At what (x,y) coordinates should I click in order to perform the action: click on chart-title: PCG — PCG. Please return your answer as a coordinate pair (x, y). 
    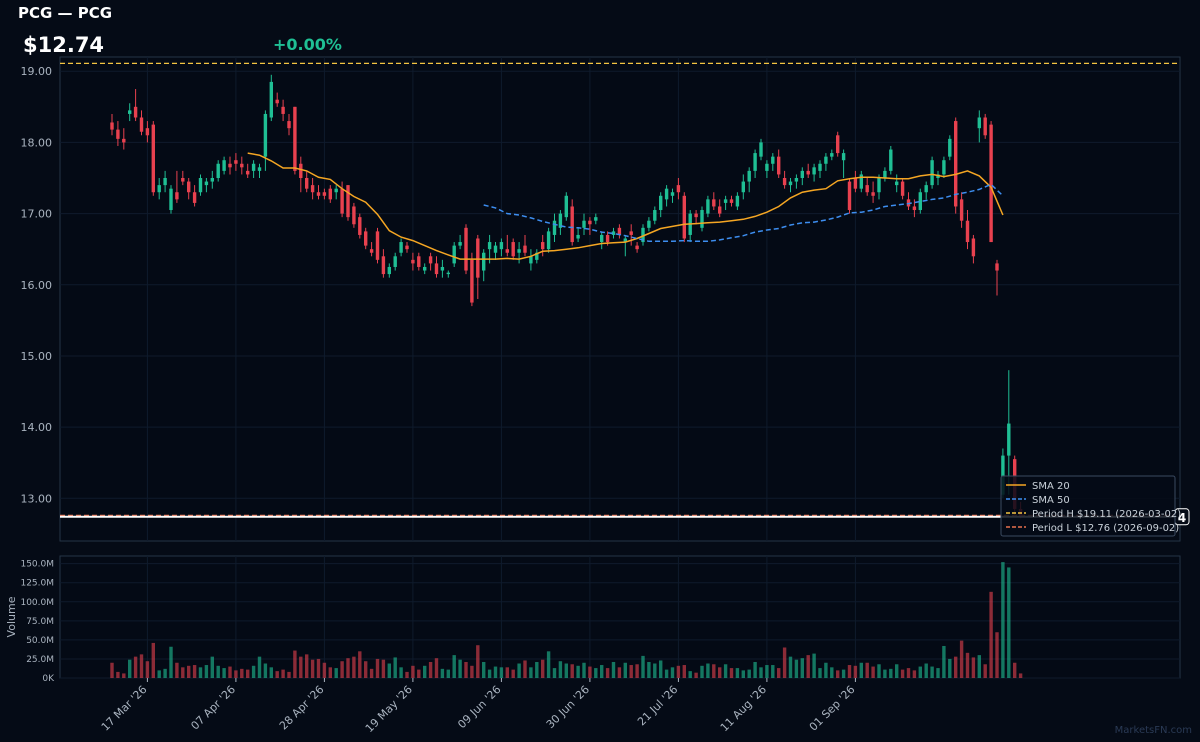
    Looking at the image, I should click on (65, 13).